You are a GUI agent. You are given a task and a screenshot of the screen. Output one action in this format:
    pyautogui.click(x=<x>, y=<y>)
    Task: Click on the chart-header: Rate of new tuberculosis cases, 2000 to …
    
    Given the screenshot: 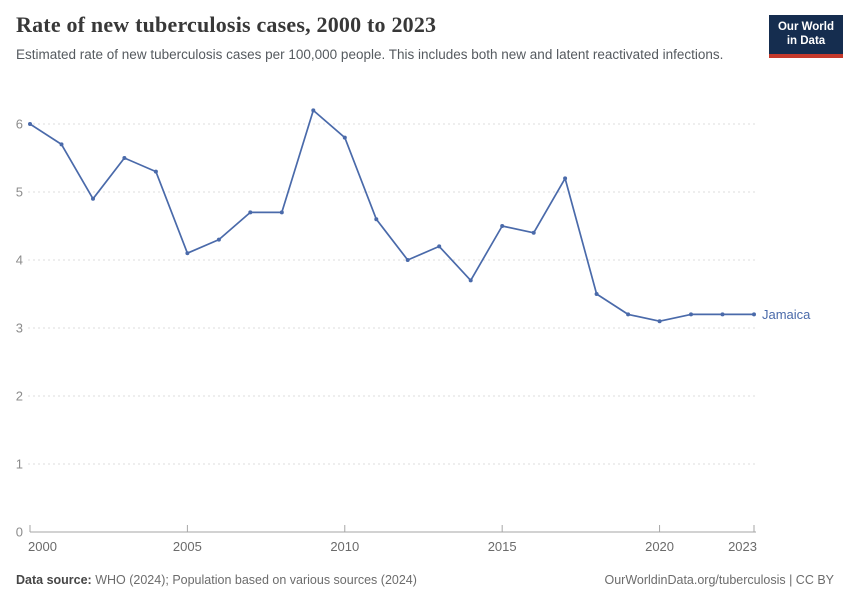 What is the action you would take?
    pyautogui.click(x=387, y=38)
    